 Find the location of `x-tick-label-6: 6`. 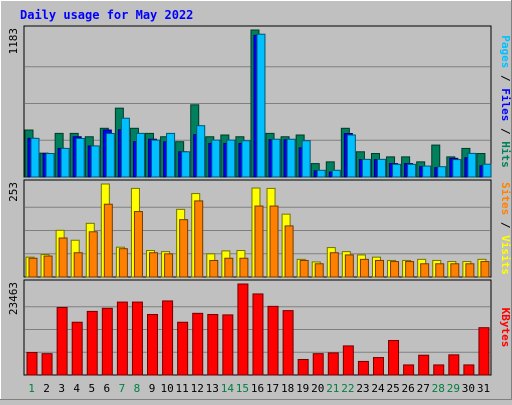

x-tick-label-6: 6 is located at coordinates (107, 388).